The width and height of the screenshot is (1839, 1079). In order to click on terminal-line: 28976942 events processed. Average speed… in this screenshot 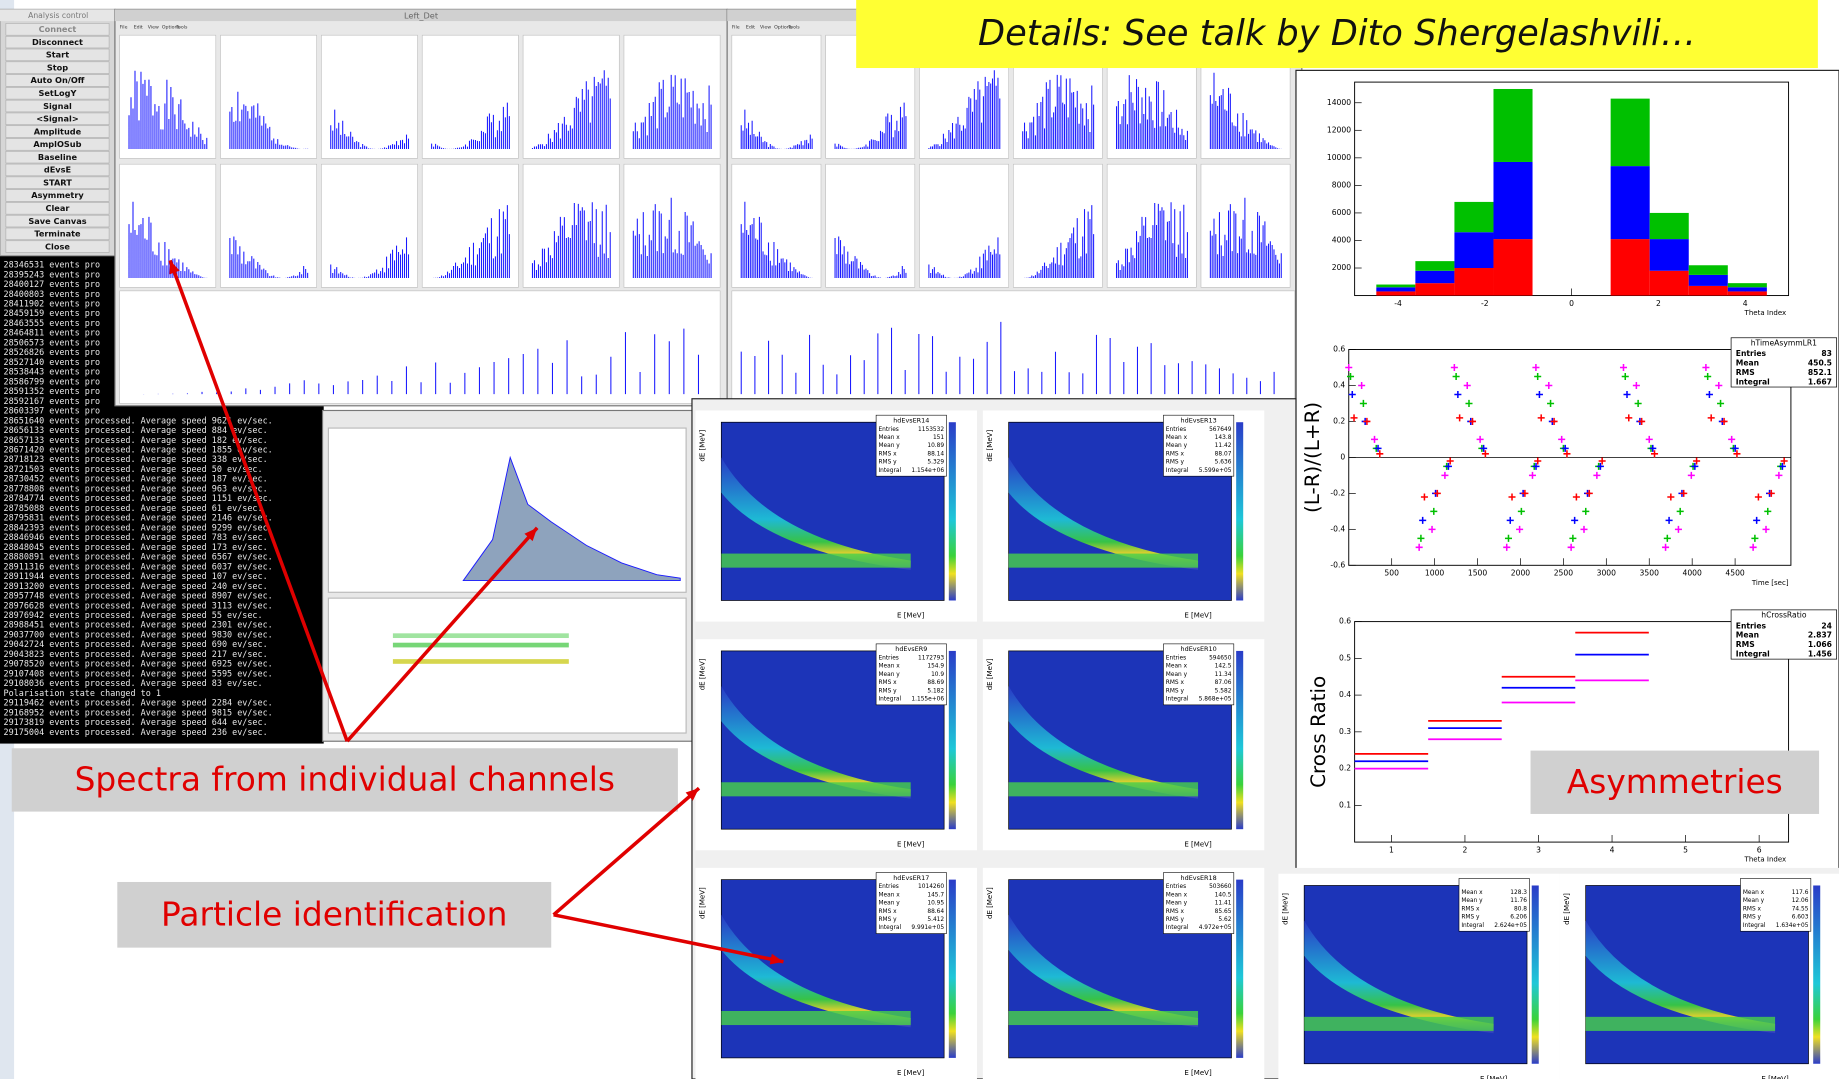, I will do `click(133, 615)`.